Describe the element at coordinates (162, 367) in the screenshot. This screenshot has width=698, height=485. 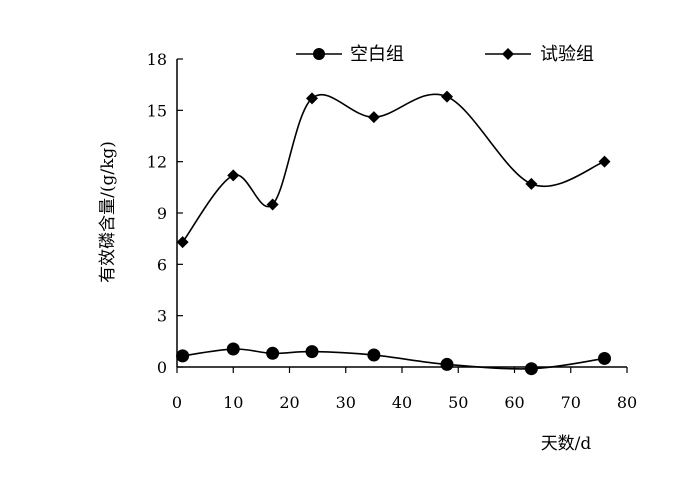
I see `y-tick-label: 0` at that location.